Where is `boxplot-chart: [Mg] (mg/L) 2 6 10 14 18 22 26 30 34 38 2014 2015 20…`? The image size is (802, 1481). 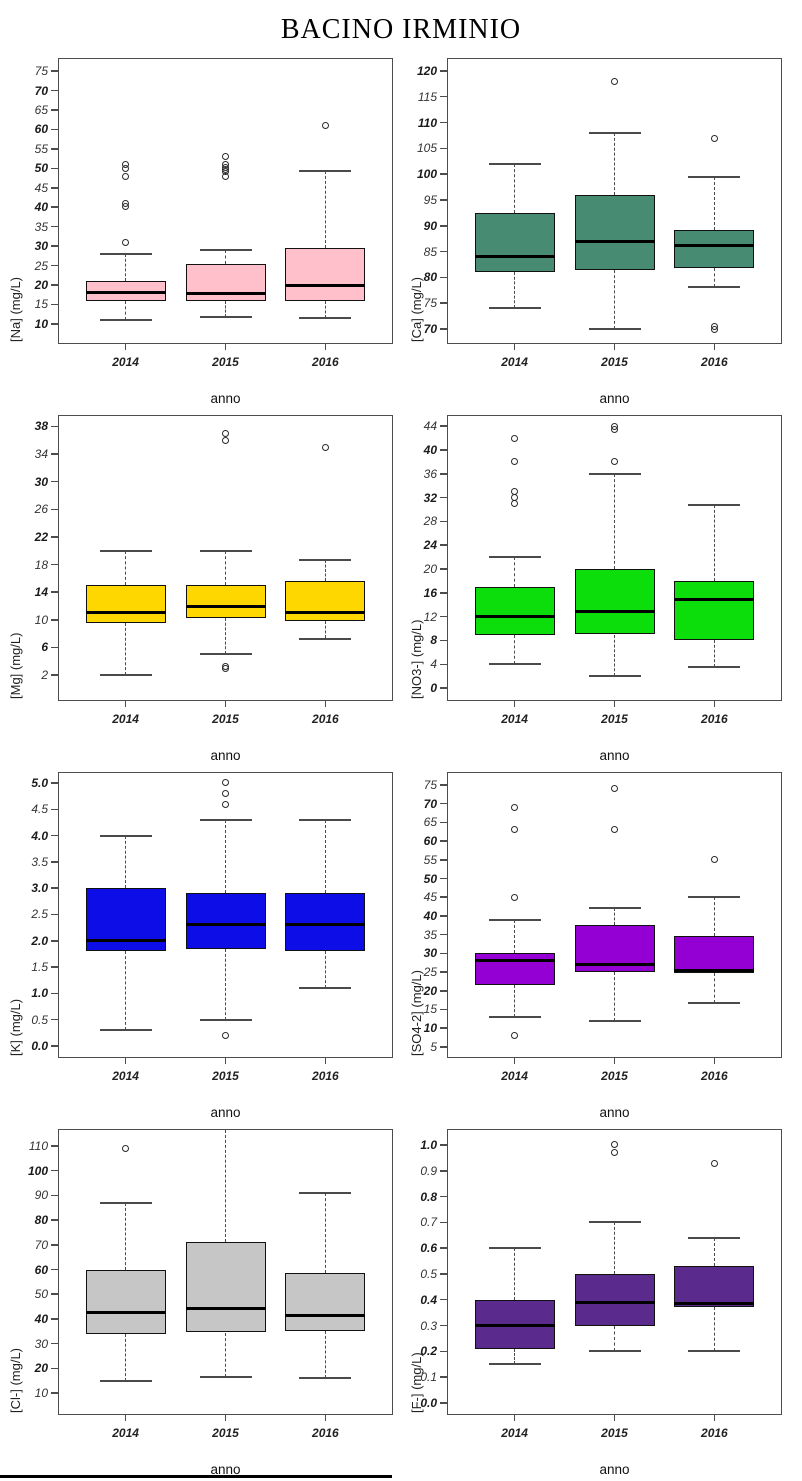 boxplot-chart: [Mg] (mg/L) 2 6 10 14 18 22 26 30 34 38 2014 2015 20… is located at coordinates (200, 585).